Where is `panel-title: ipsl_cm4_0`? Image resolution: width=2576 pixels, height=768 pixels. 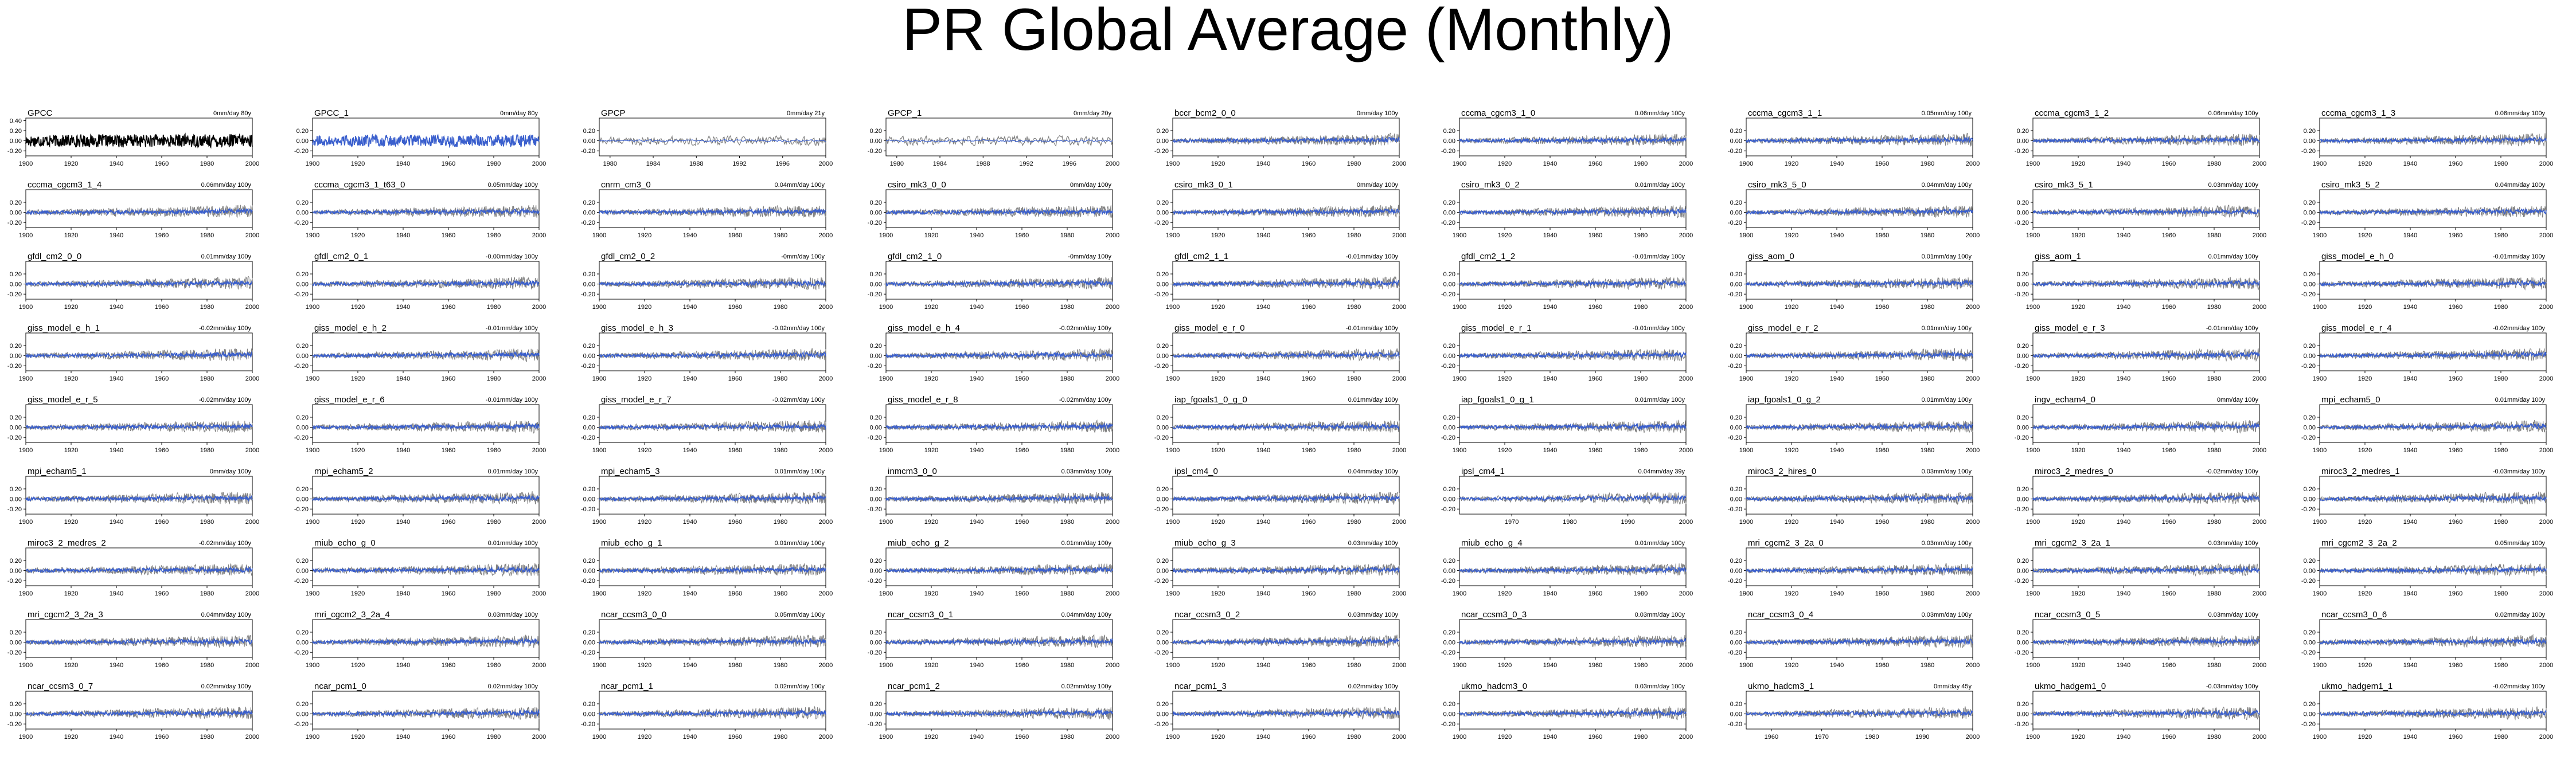 panel-title: ipsl_cm4_0 is located at coordinates (1196, 472).